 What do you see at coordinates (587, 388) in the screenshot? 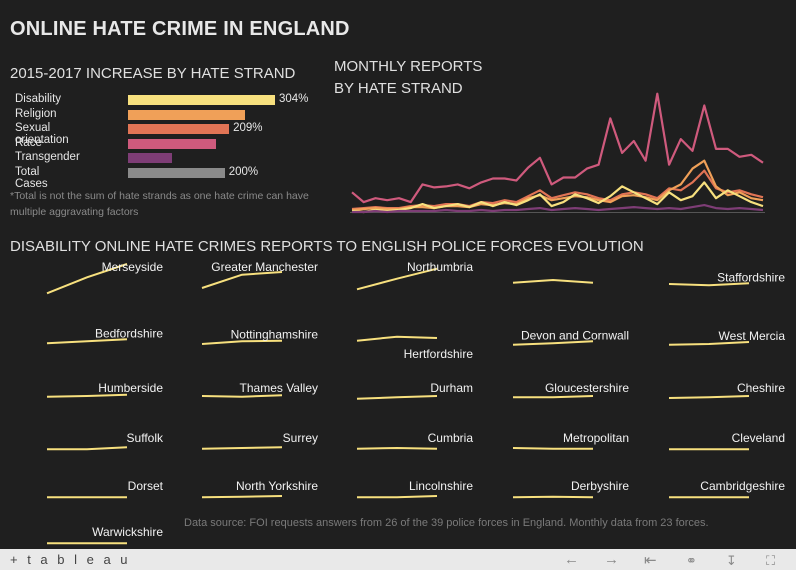
I see `force-label-gloucestershire: Gloucestershire` at bounding box center [587, 388].